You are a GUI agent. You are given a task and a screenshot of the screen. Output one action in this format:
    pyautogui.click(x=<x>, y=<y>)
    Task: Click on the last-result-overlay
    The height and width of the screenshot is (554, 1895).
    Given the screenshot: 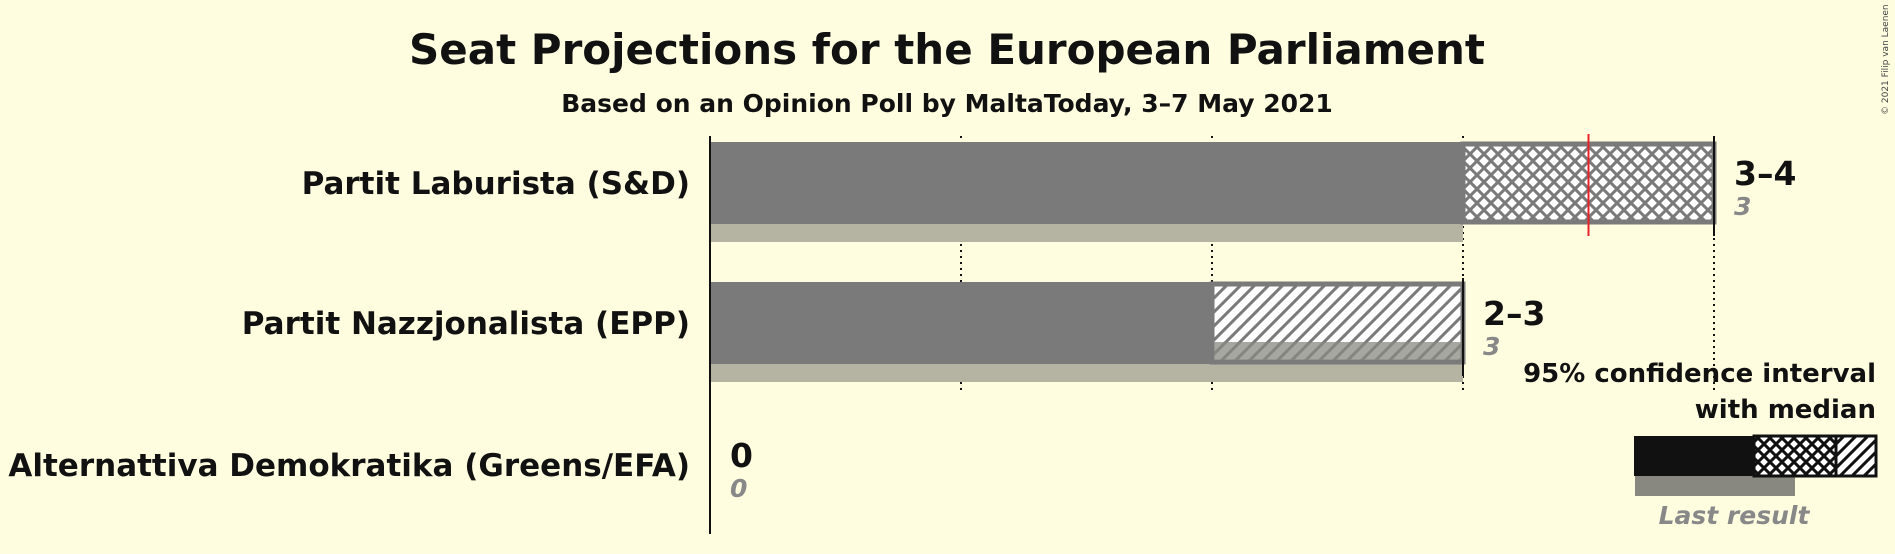 What is the action you would take?
    pyautogui.click(x=1337, y=351)
    